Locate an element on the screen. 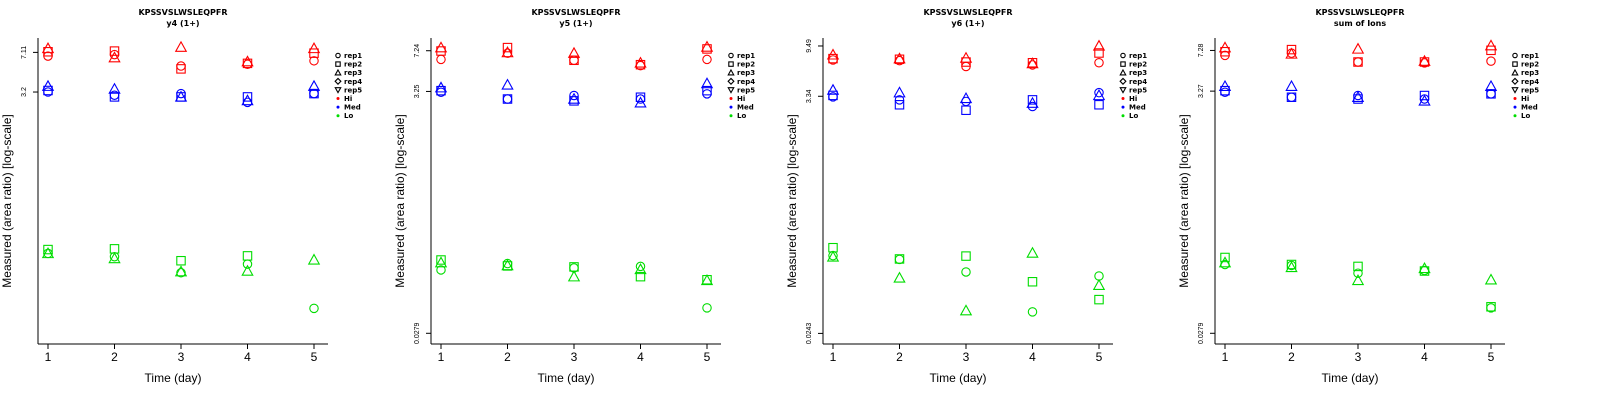  chart-subtitle: y4 (1+) is located at coordinates (182, 23).